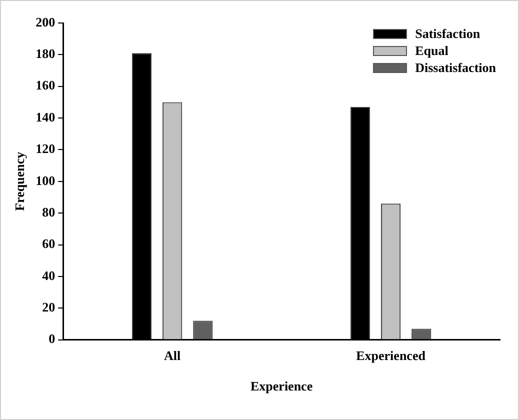 The image size is (519, 420). What do you see at coordinates (173, 355) in the screenshot?
I see `x-tick-label: All` at bounding box center [173, 355].